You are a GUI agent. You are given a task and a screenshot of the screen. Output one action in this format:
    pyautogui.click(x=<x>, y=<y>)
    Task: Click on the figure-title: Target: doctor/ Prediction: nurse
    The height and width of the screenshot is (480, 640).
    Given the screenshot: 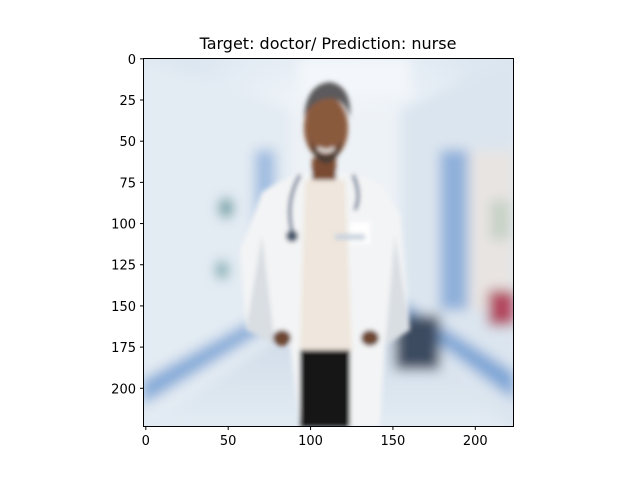 What is the action you would take?
    pyautogui.click(x=328, y=43)
    